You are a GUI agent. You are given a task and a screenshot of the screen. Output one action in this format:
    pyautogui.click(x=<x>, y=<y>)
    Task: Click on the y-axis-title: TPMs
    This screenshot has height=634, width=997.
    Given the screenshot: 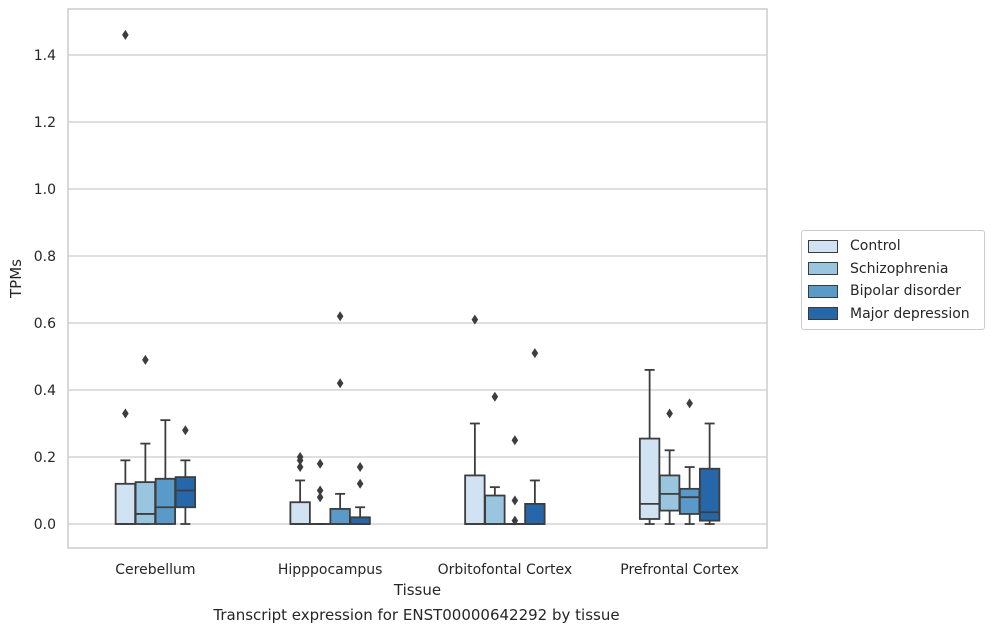 What is the action you would take?
    pyautogui.click(x=16, y=279)
    